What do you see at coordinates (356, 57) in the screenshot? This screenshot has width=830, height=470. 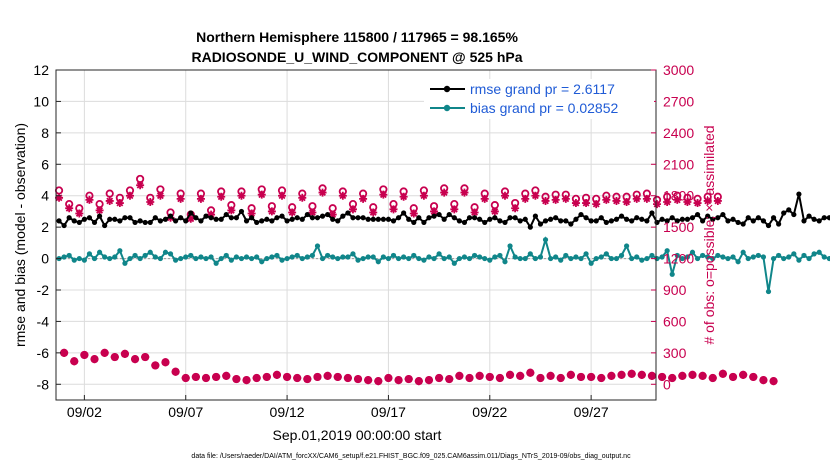 I see `chart-subtitle: RADIOSONDE_U_WIND_COMPONENT @ 525 hPa` at bounding box center [356, 57].